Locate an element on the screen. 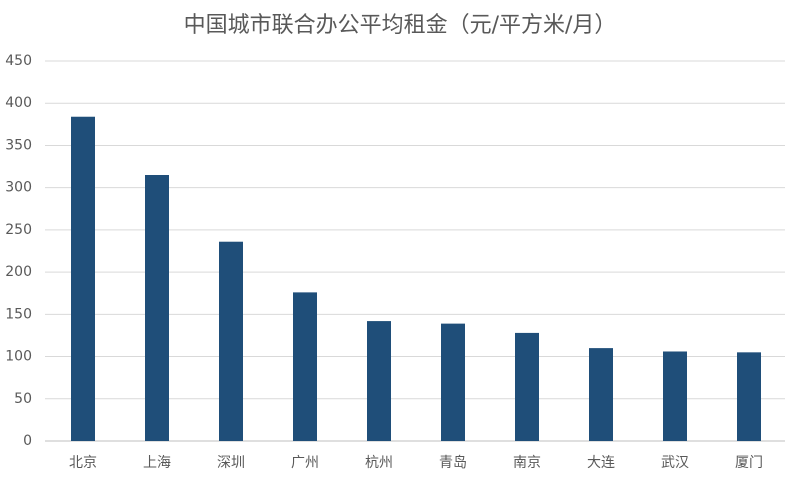  x-tick-label: 上海 is located at coordinates (157, 463).